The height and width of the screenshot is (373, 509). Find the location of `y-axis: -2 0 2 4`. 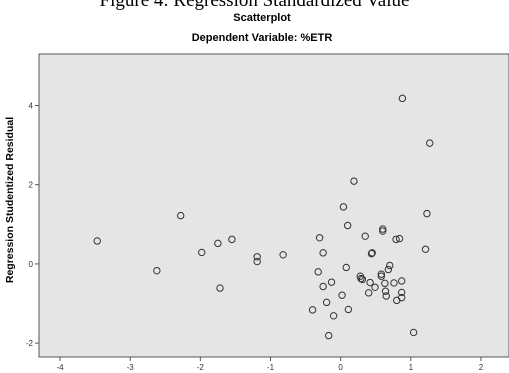

y-axis: -2 0 2 4 is located at coordinates (32, 224).